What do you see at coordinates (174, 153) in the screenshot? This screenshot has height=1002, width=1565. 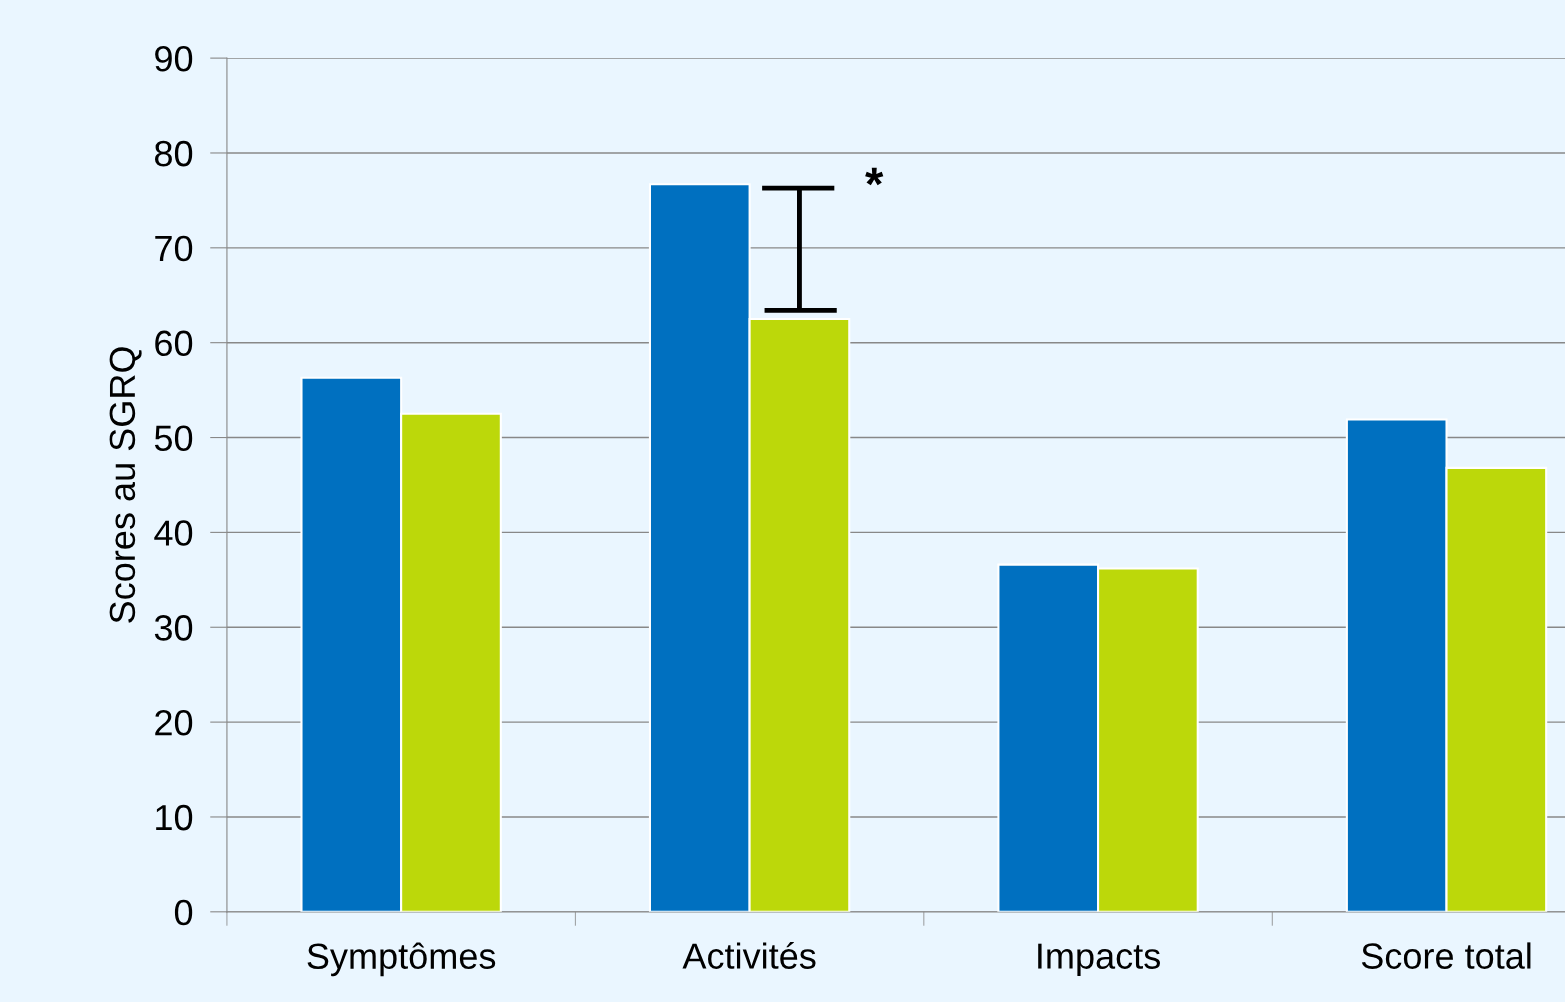 I see `y-tick-label: 80` at bounding box center [174, 153].